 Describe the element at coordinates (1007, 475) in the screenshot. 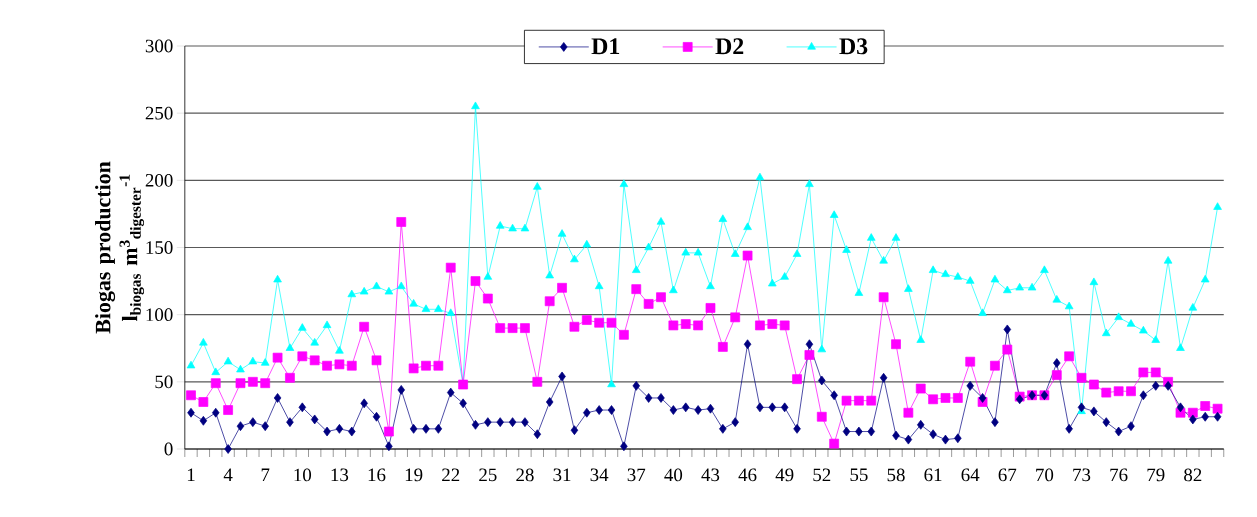

I see `x-tick-label: 67` at that location.